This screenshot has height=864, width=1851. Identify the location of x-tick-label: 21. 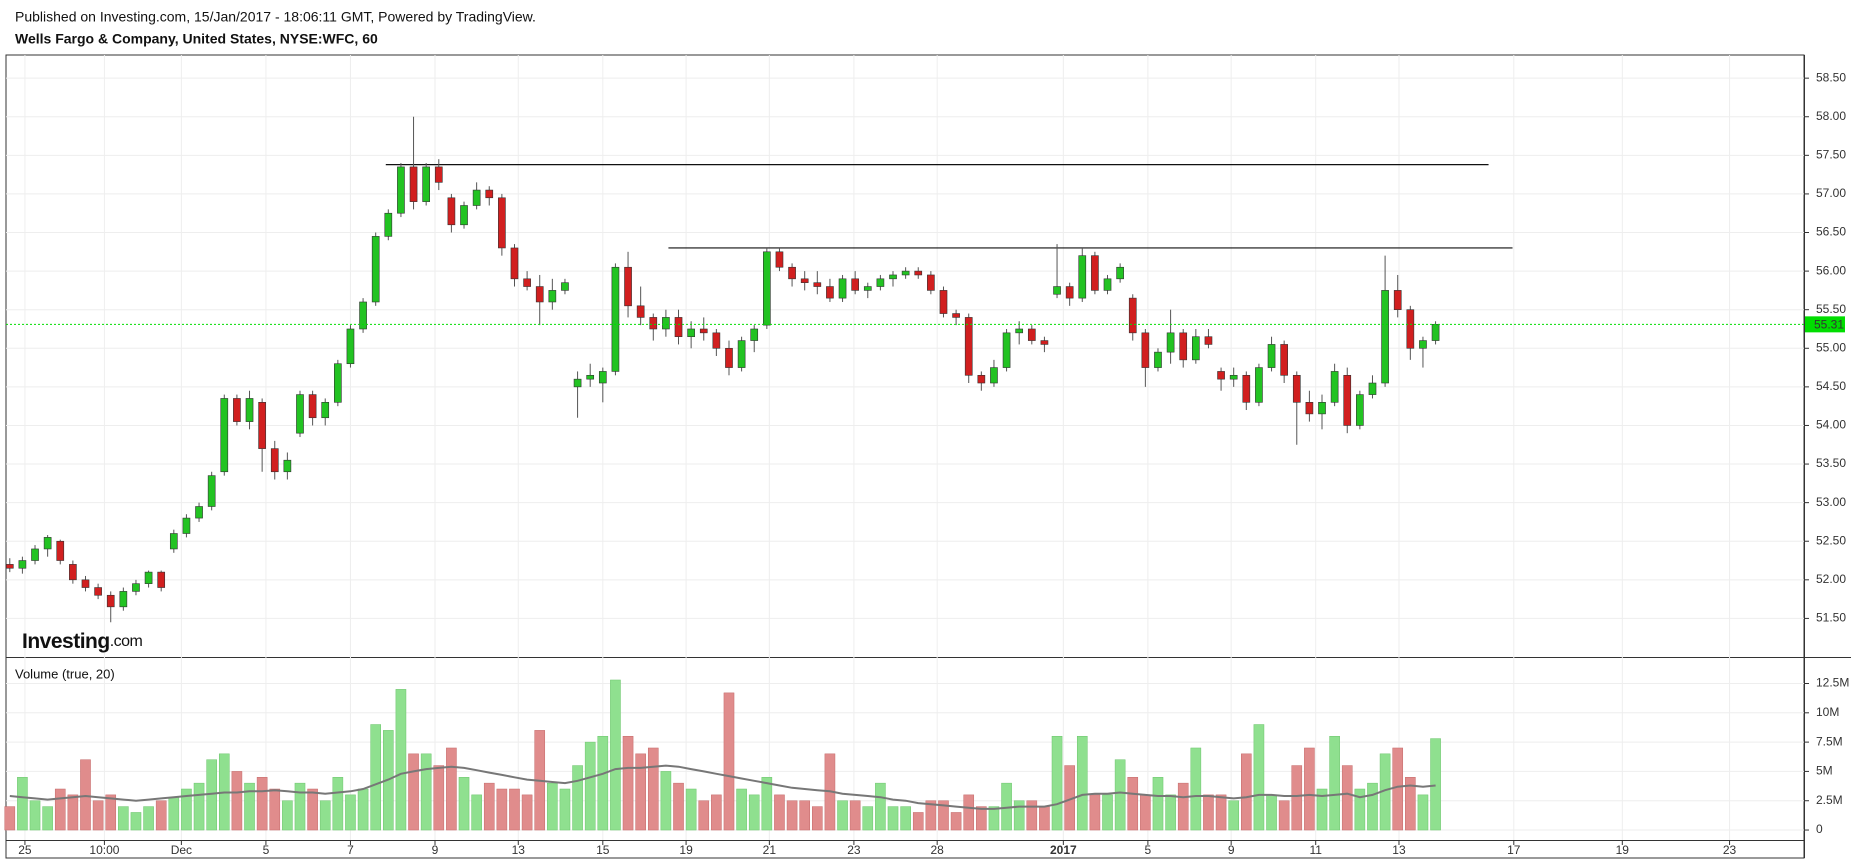
(770, 850).